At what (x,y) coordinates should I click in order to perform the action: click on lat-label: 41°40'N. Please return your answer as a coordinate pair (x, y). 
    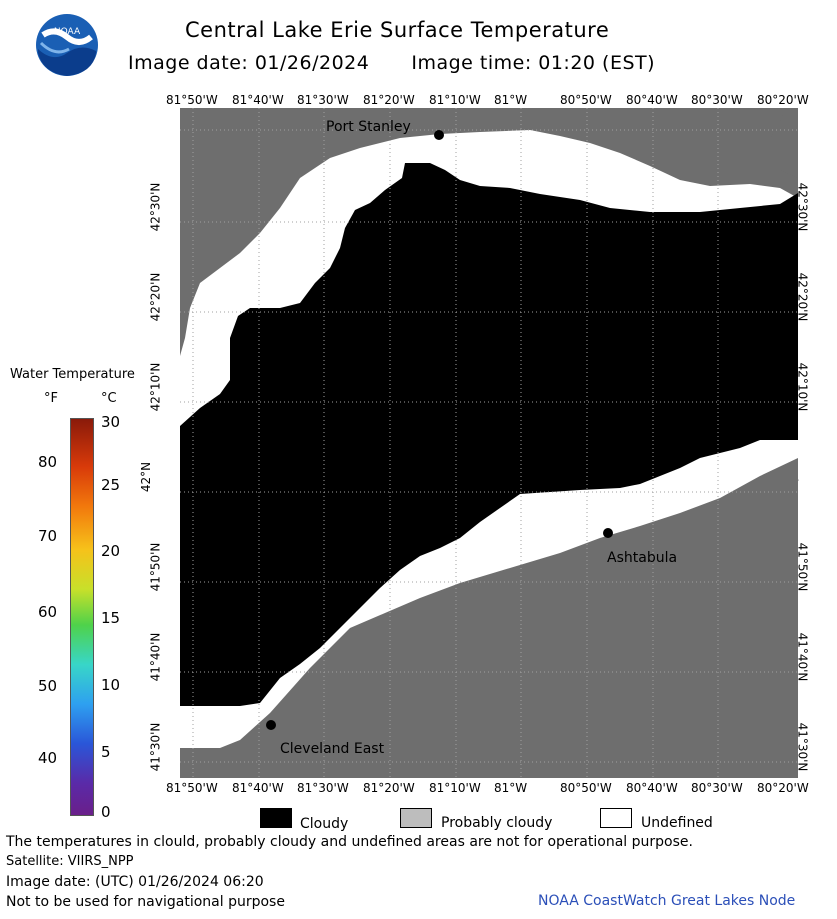
    Looking at the image, I should click on (155, 657).